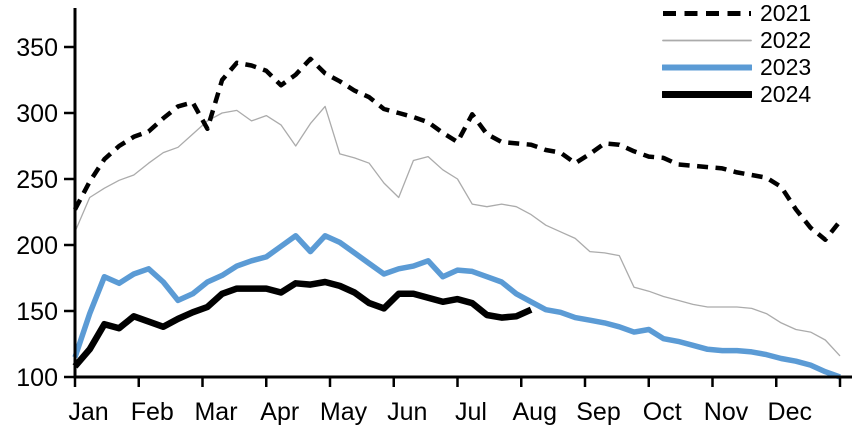 The height and width of the screenshot is (430, 852). I want to click on y-tick-label: 200, so click(37, 246).